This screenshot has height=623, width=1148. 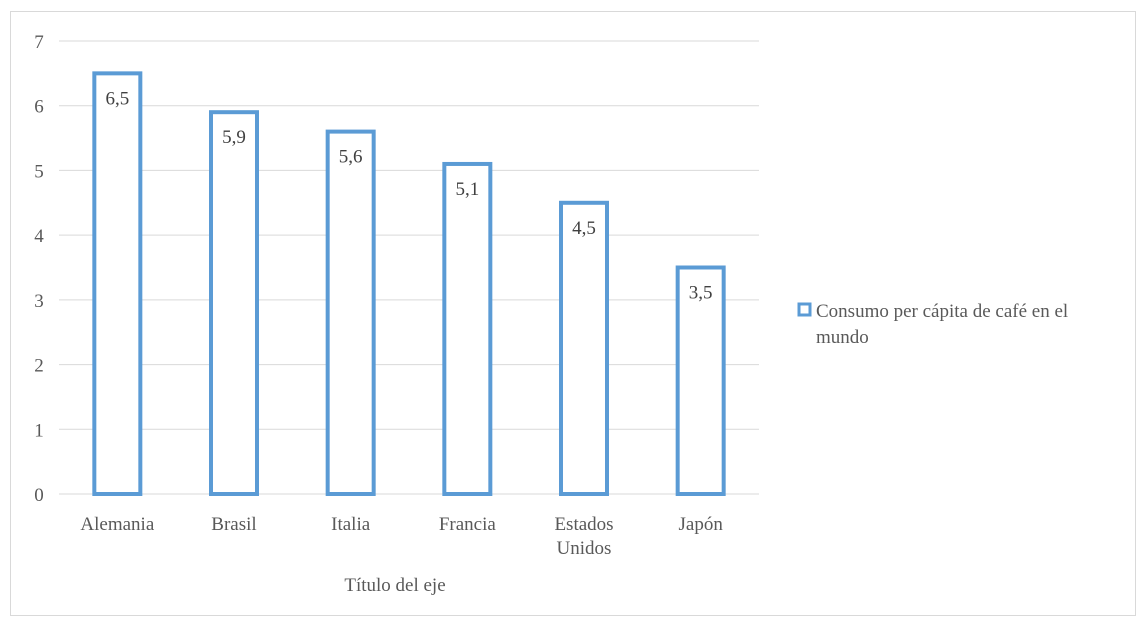 What do you see at coordinates (468, 524) in the screenshot?
I see `x-tick-label: Francia` at bounding box center [468, 524].